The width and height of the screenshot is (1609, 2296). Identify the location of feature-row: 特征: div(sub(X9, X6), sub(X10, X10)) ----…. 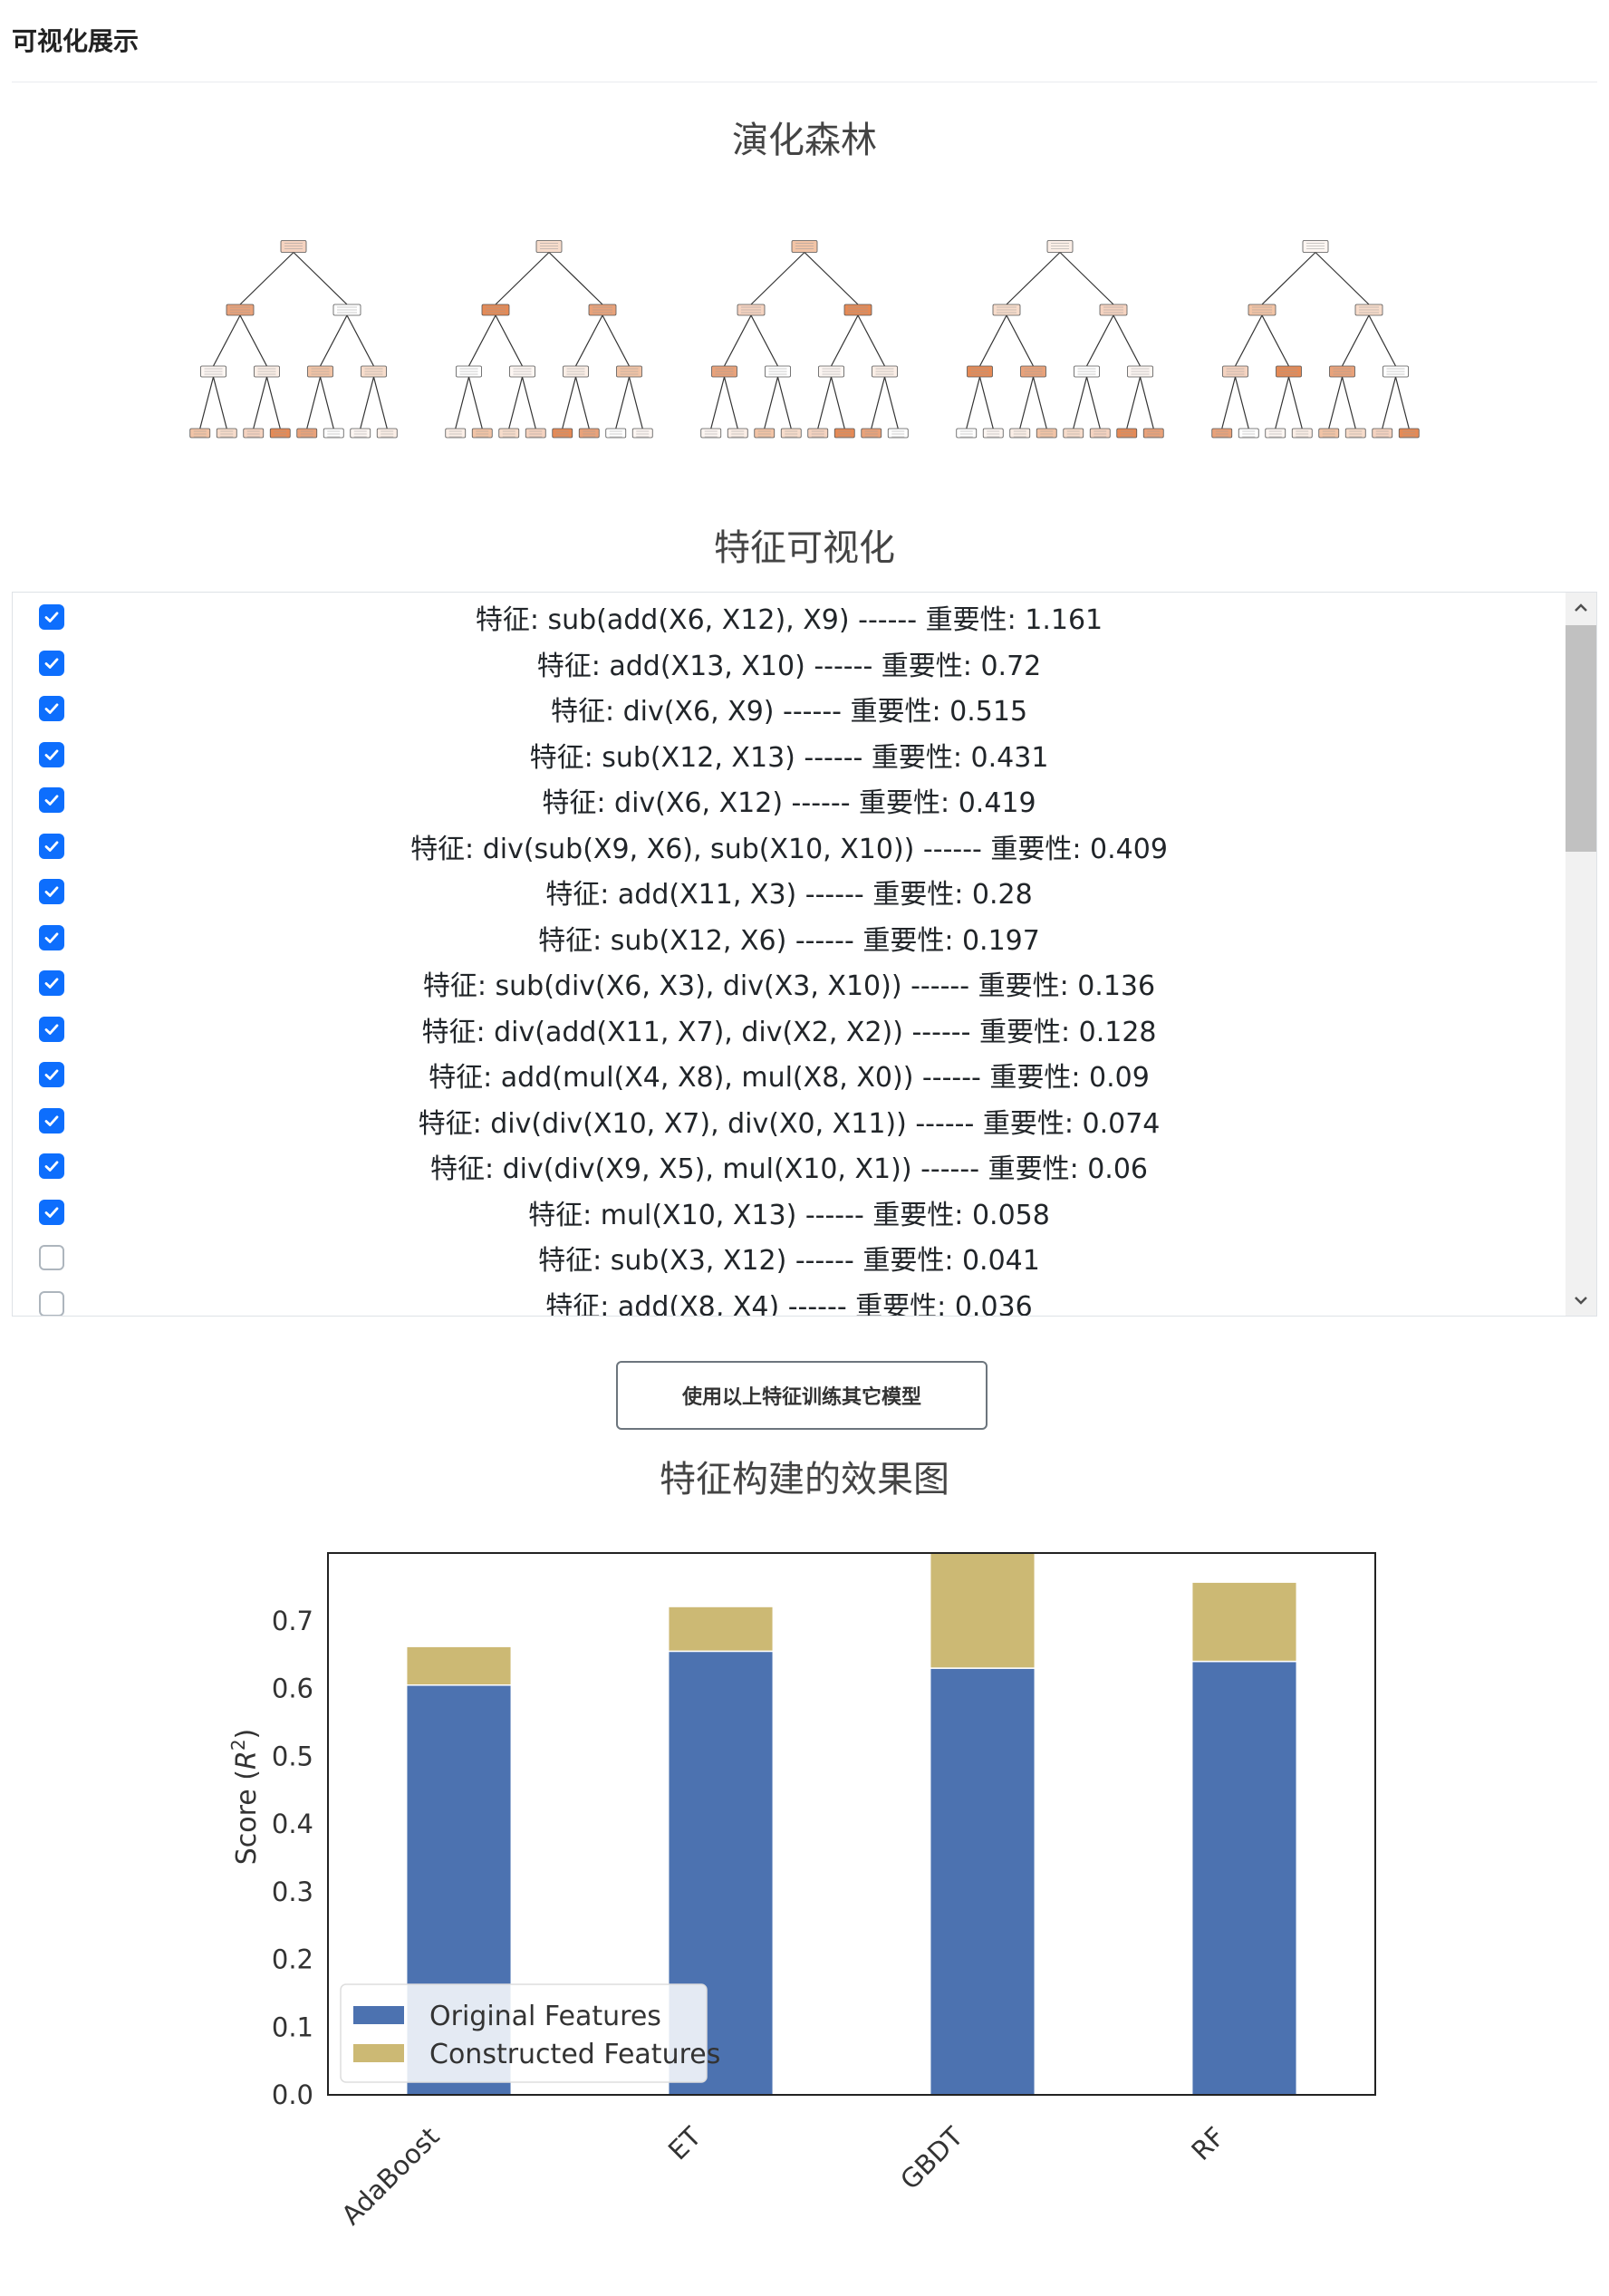
(789, 847).